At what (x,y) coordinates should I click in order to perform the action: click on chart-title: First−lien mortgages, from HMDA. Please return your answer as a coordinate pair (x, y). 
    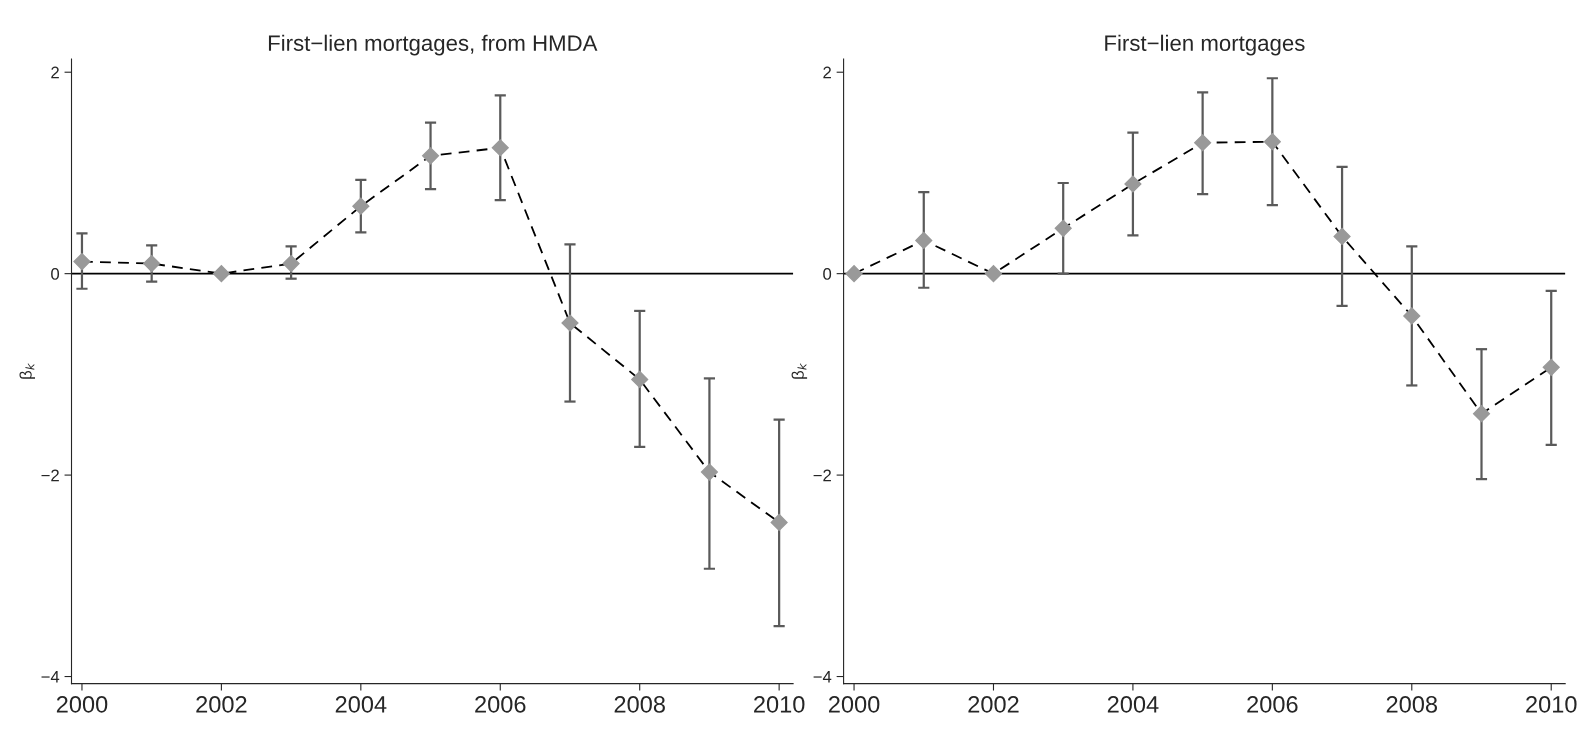
    Looking at the image, I should click on (433, 45).